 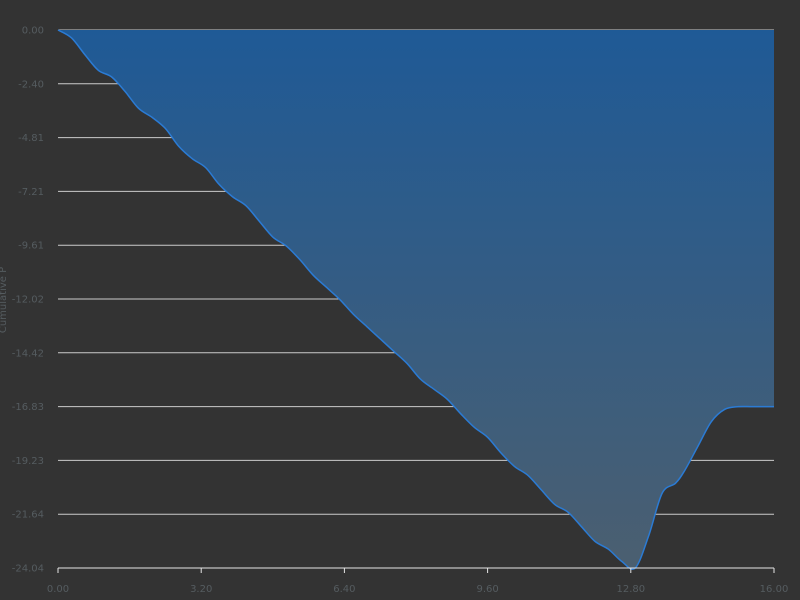 I want to click on y-tick-label: -7.21, so click(x=31, y=192).